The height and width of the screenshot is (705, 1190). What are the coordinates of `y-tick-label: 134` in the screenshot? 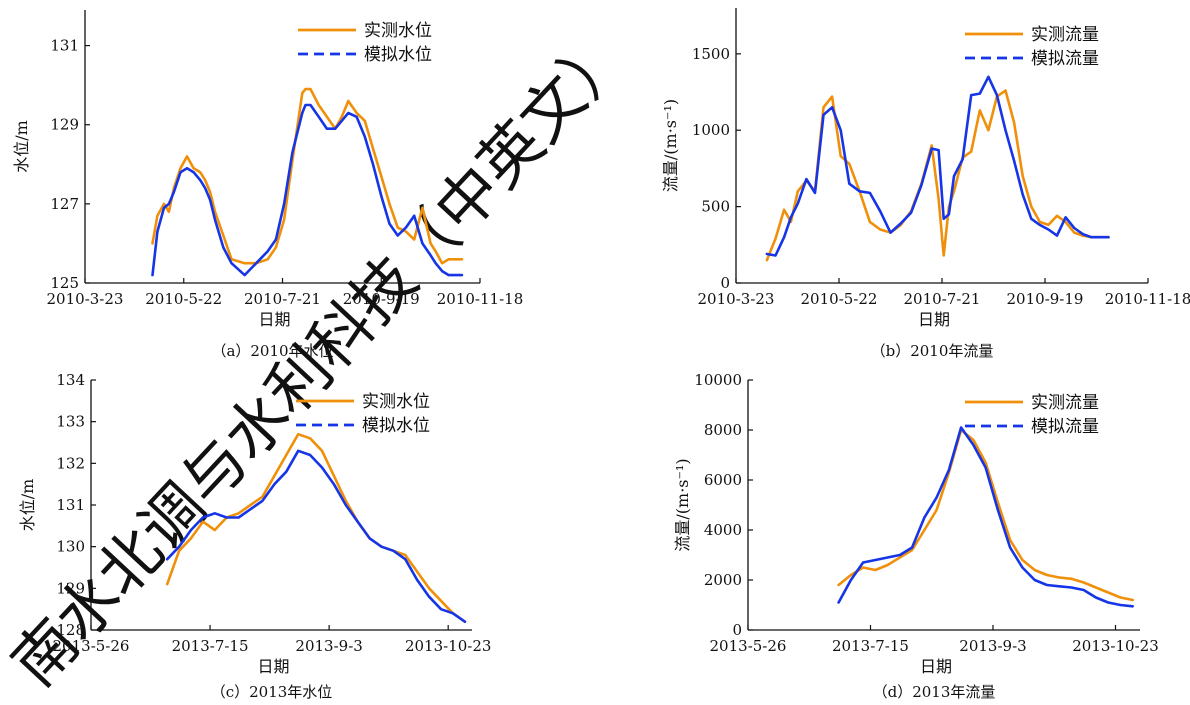 It's located at (70, 380).